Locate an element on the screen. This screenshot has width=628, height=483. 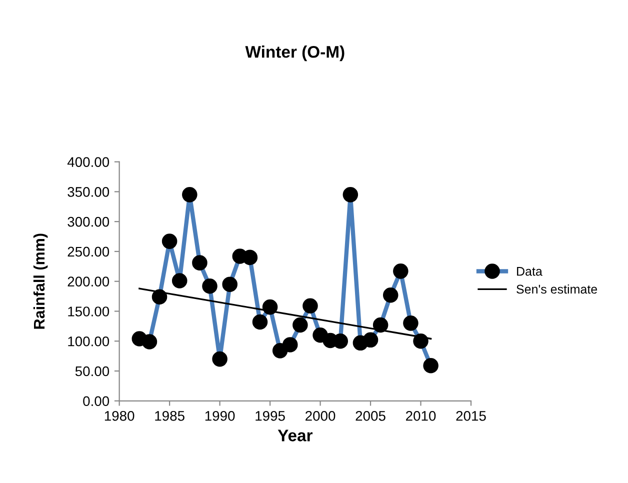
x-axis-title: Year is located at coordinates (295, 436).